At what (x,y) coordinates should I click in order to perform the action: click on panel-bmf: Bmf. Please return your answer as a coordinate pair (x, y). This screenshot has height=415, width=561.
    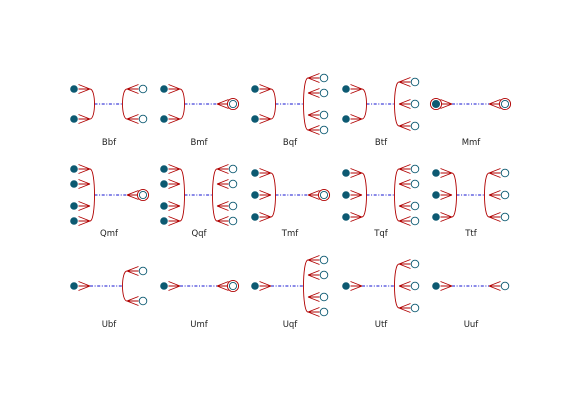
    Looking at the image, I should click on (200, 116).